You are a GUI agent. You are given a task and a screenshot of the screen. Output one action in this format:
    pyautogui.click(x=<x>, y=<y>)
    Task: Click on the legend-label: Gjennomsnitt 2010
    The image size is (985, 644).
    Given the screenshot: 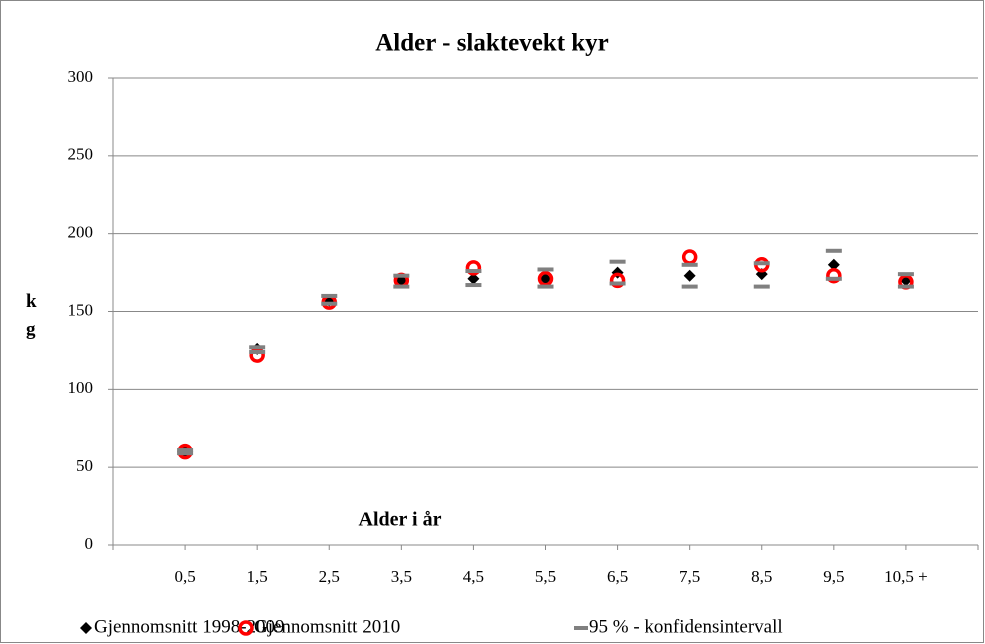 What is the action you would take?
    pyautogui.click(x=327, y=626)
    